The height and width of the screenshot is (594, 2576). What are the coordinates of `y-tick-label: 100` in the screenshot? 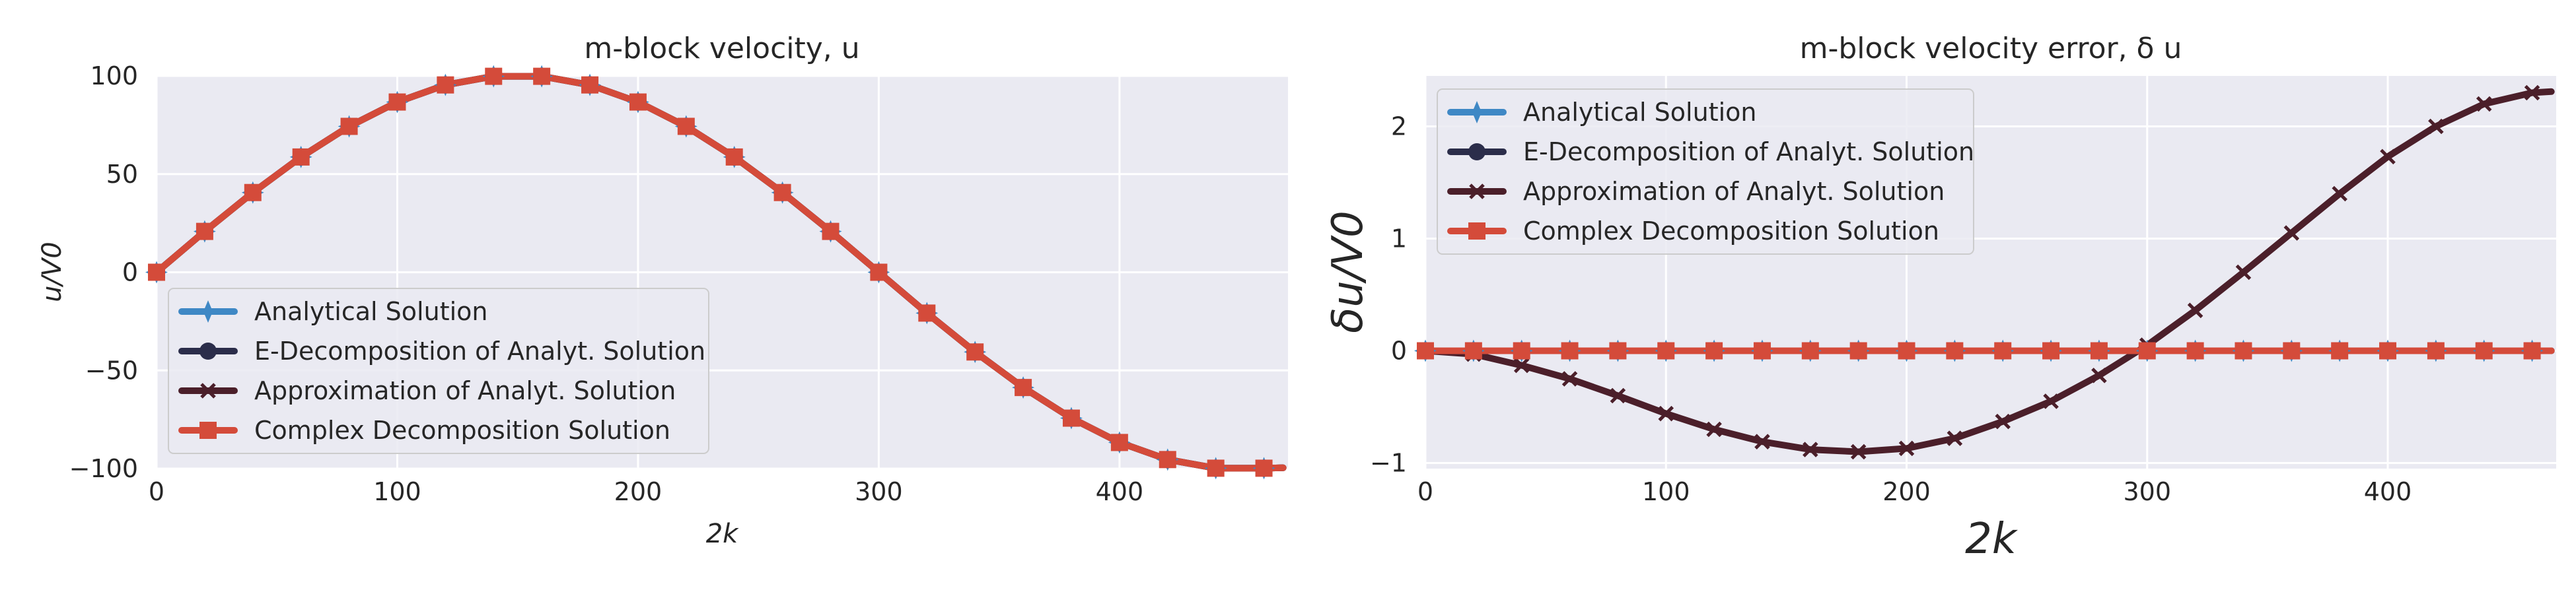 It's located at (114, 75).